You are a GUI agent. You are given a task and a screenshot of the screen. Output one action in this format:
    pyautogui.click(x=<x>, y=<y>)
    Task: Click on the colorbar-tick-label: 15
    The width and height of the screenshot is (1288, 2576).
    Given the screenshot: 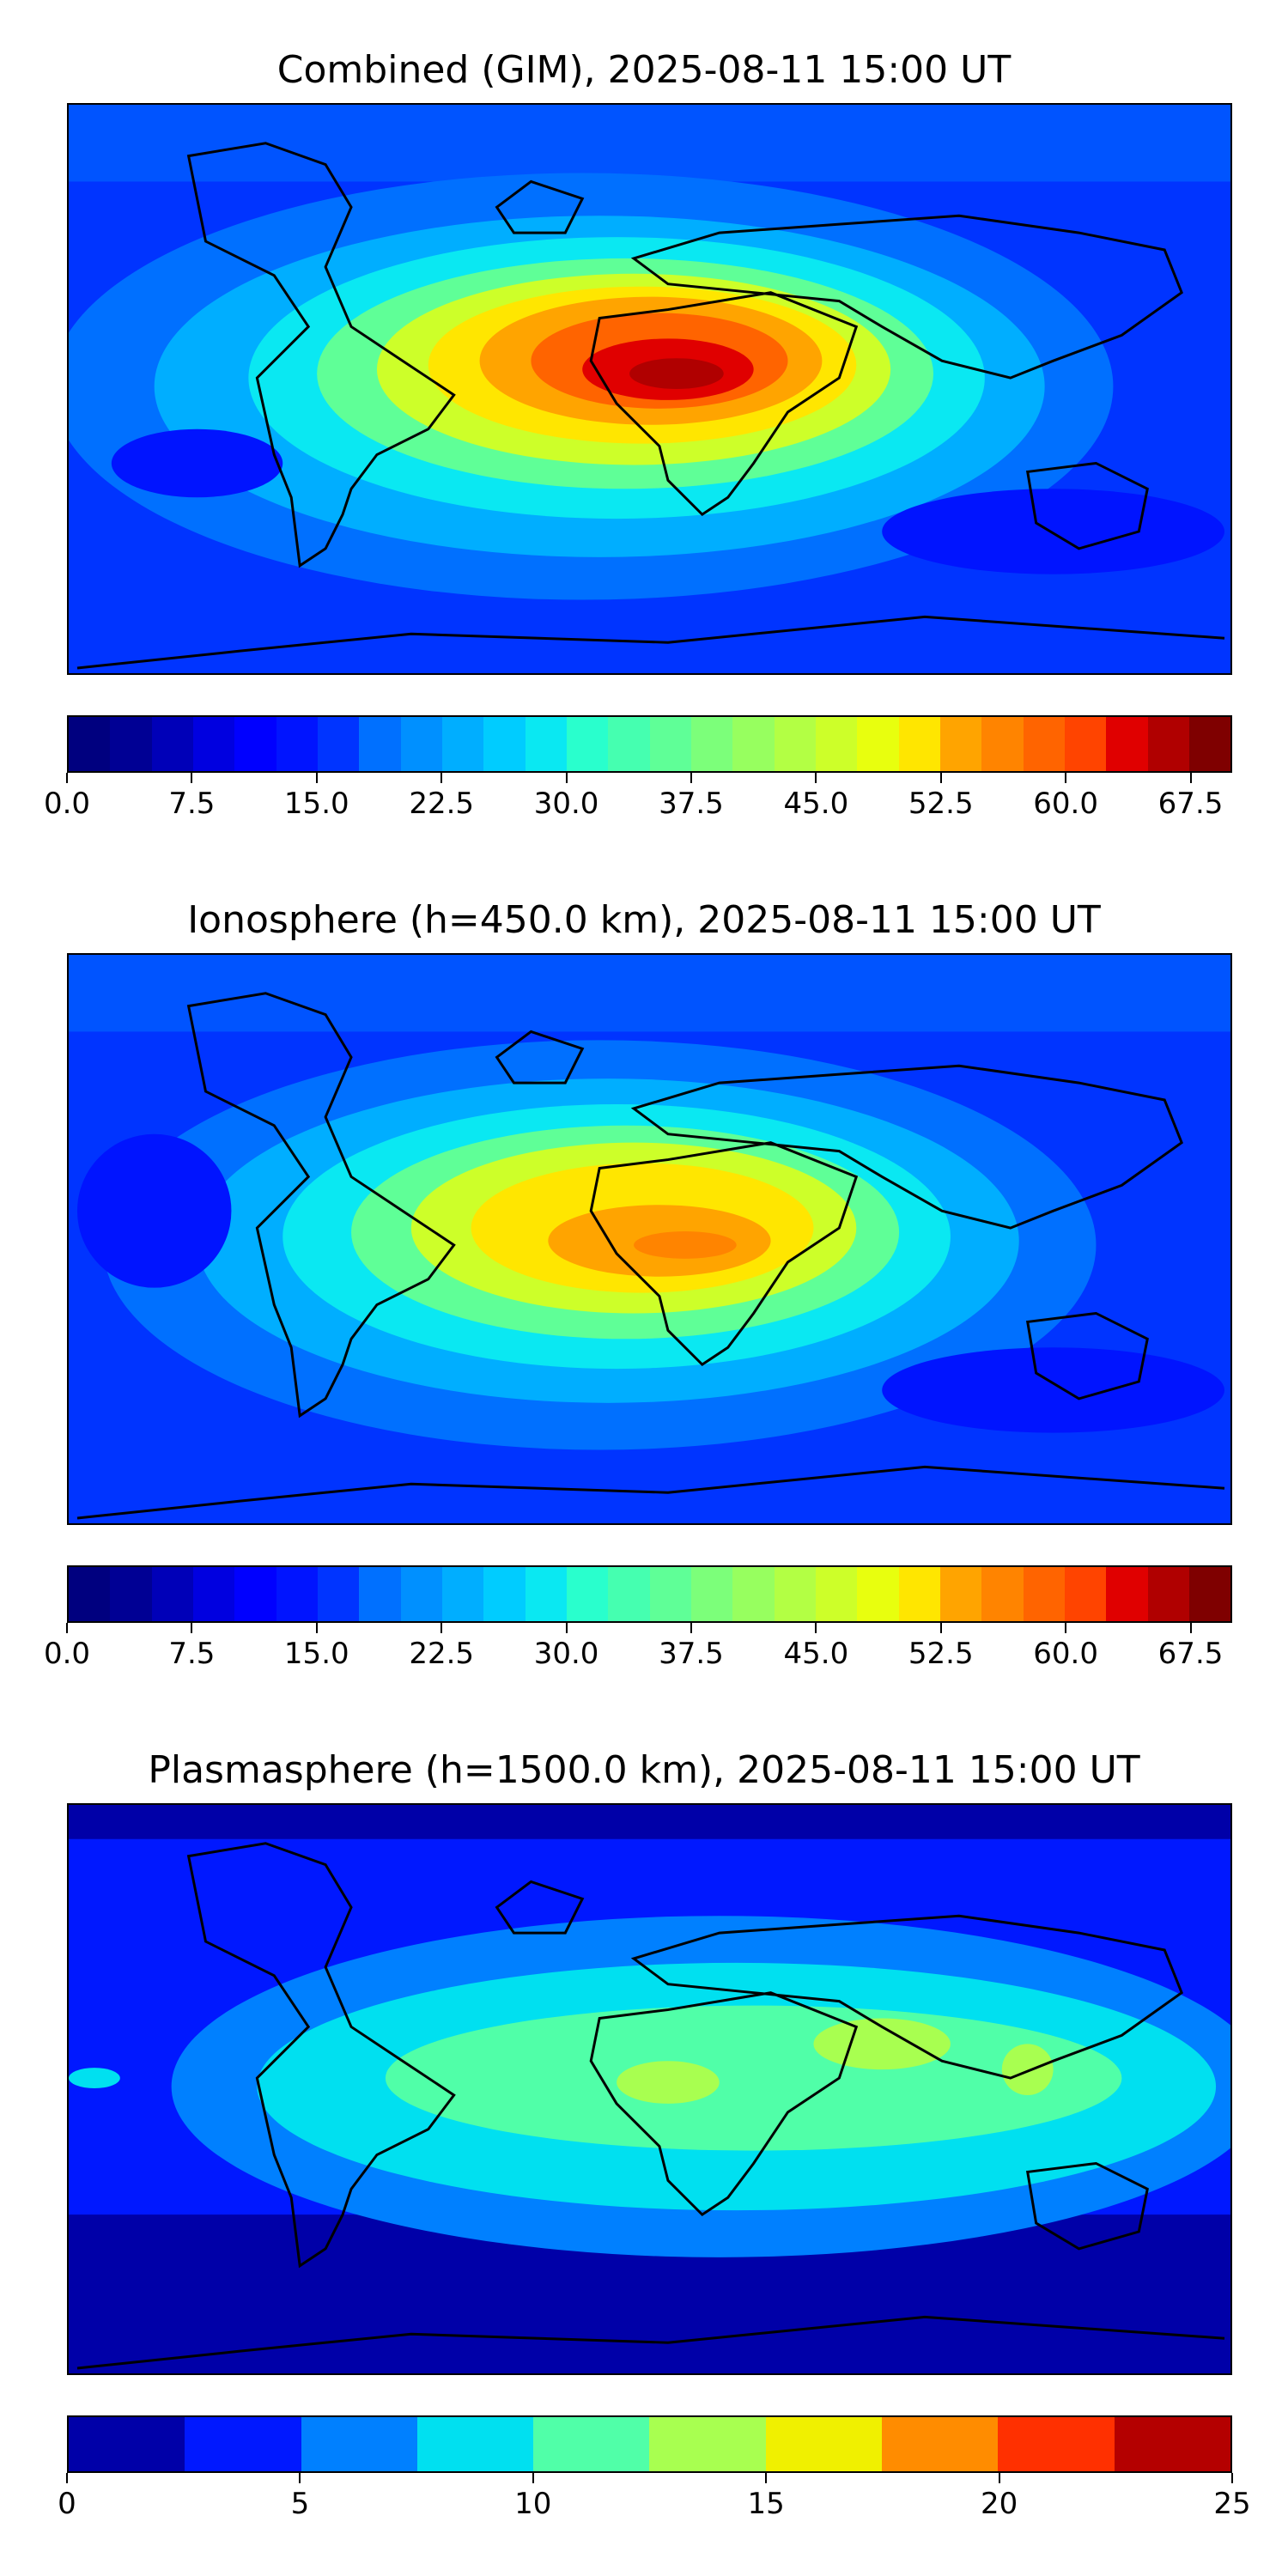 What is the action you would take?
    pyautogui.click(x=766, y=2504)
    